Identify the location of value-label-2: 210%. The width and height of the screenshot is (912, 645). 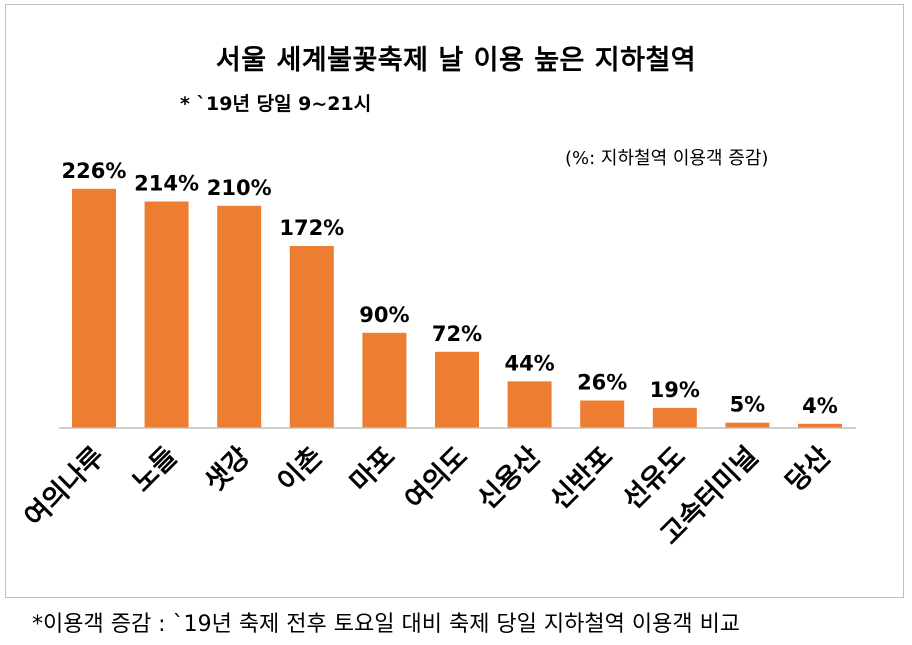
(239, 188).